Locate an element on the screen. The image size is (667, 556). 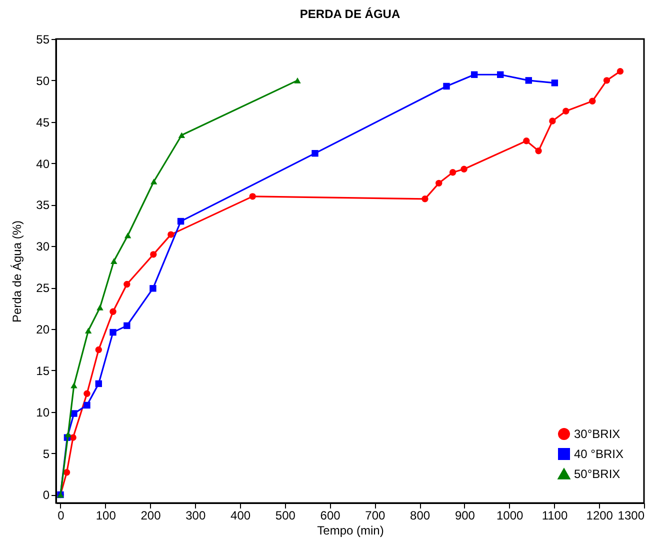
y-tick-label: 10 is located at coordinates (43, 412).